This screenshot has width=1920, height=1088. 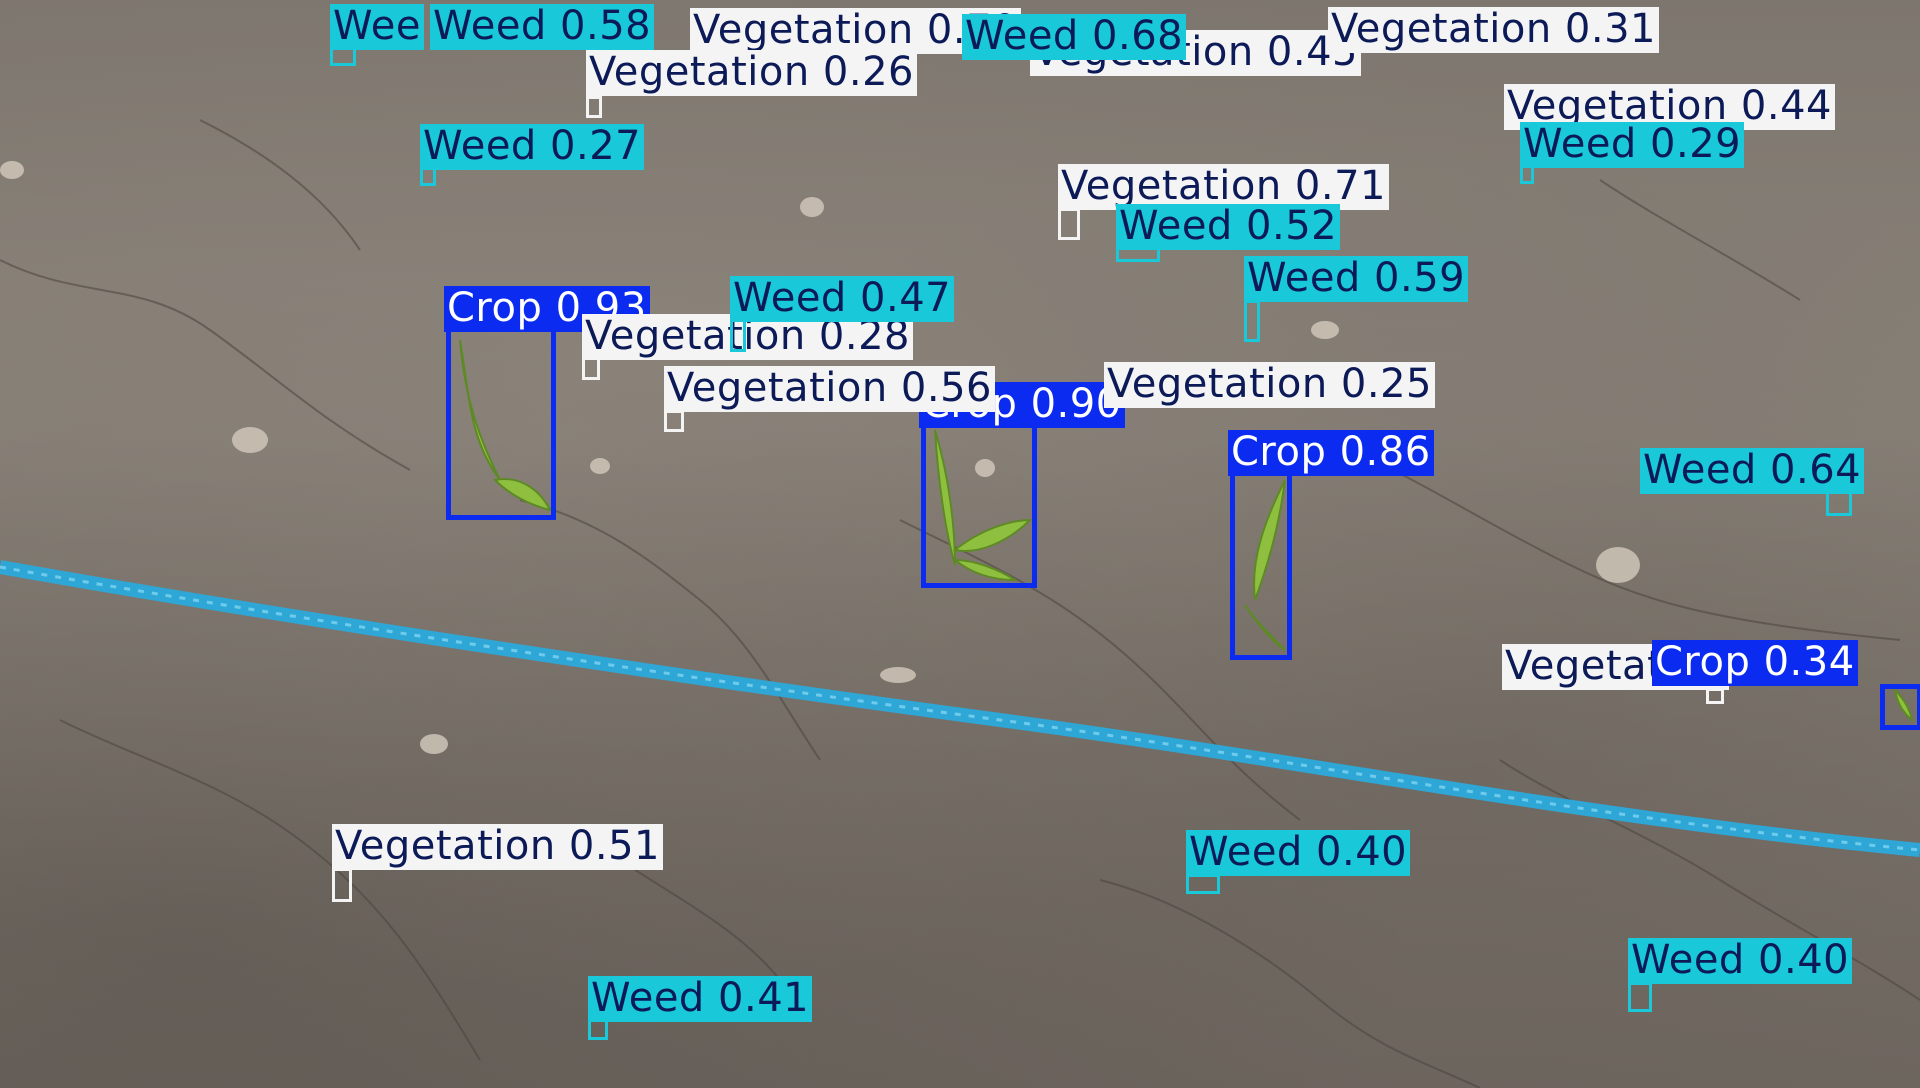 What do you see at coordinates (1228, 227) in the screenshot?
I see `detection-label: Weed 0.52` at bounding box center [1228, 227].